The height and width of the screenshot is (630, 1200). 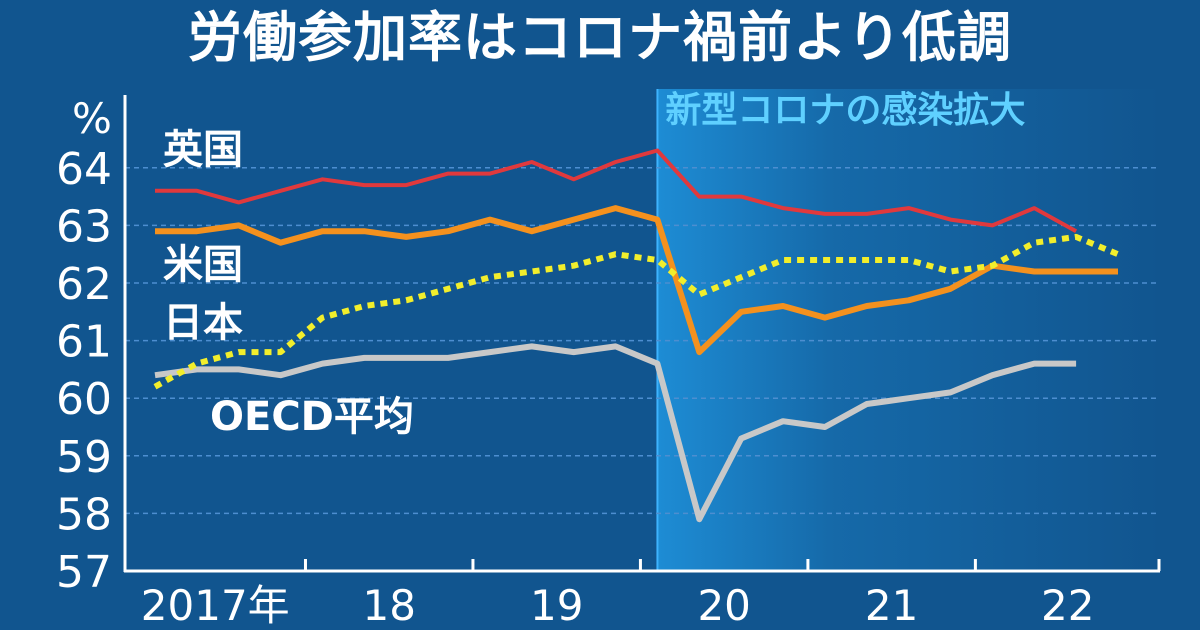 I want to click on x-tick-label: 18, so click(x=388, y=605).